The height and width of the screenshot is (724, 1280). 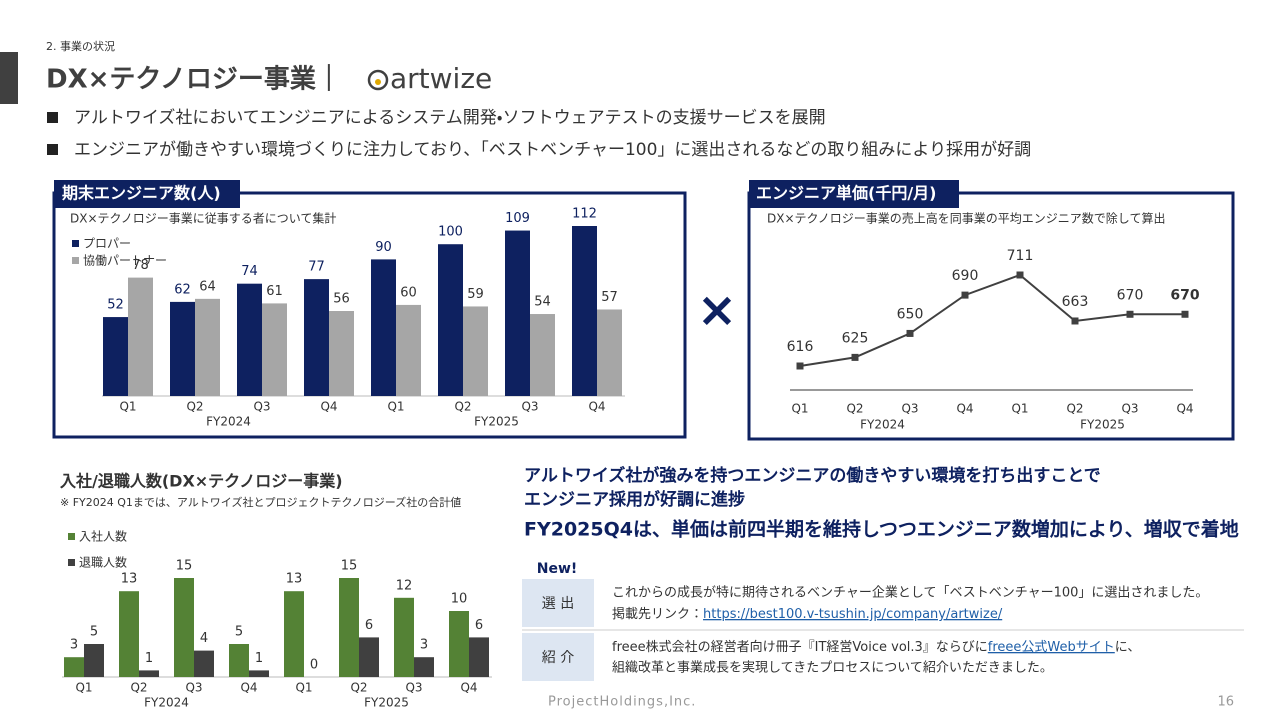 What do you see at coordinates (992, 320) in the screenshot?
I see `line` at bounding box center [992, 320].